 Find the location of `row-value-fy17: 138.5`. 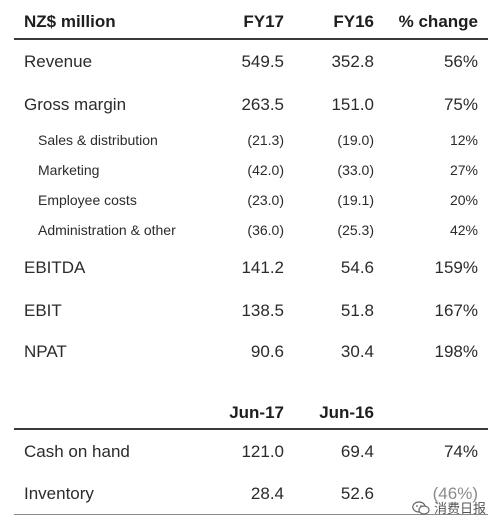

row-value-fy17: 138.5 is located at coordinates (262, 310).